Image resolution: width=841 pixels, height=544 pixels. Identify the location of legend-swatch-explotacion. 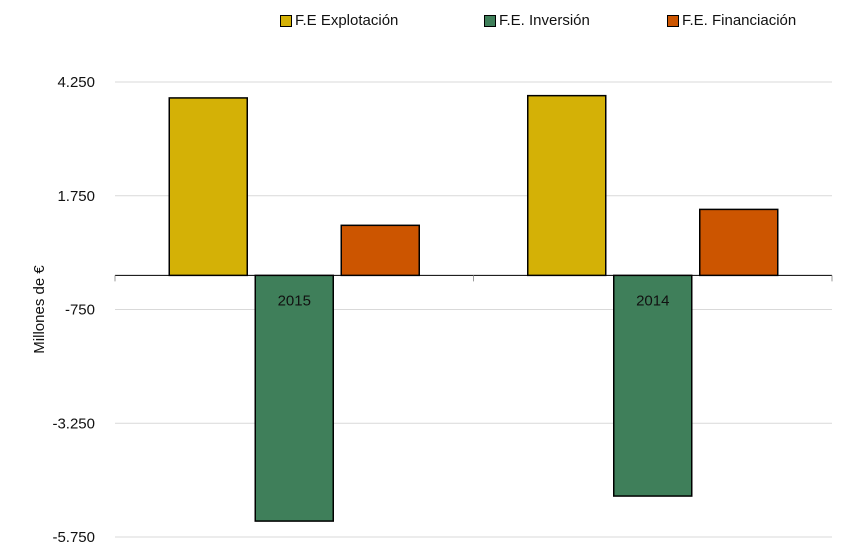
(286, 20).